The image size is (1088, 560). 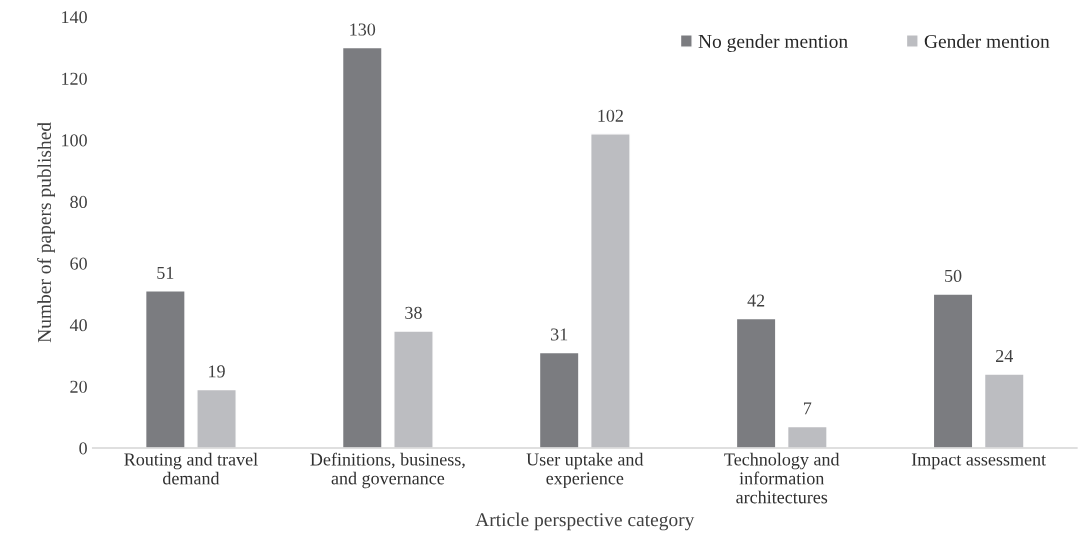 What do you see at coordinates (953, 275) in the screenshot?
I see `data-label: 50` at bounding box center [953, 275].